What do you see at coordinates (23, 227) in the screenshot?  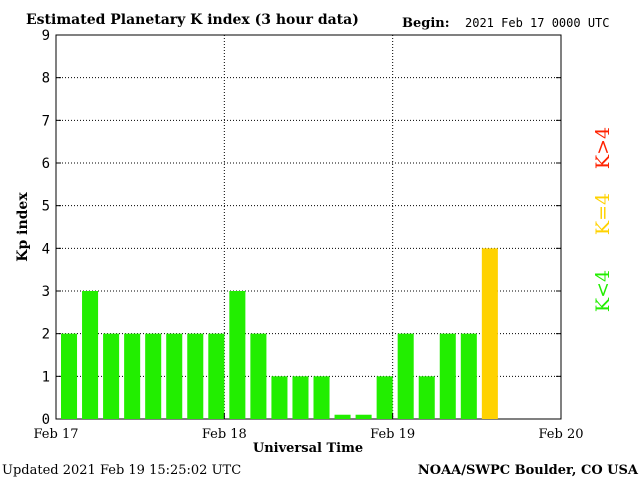 I see `y-axis-label: Kp index` at bounding box center [23, 227].